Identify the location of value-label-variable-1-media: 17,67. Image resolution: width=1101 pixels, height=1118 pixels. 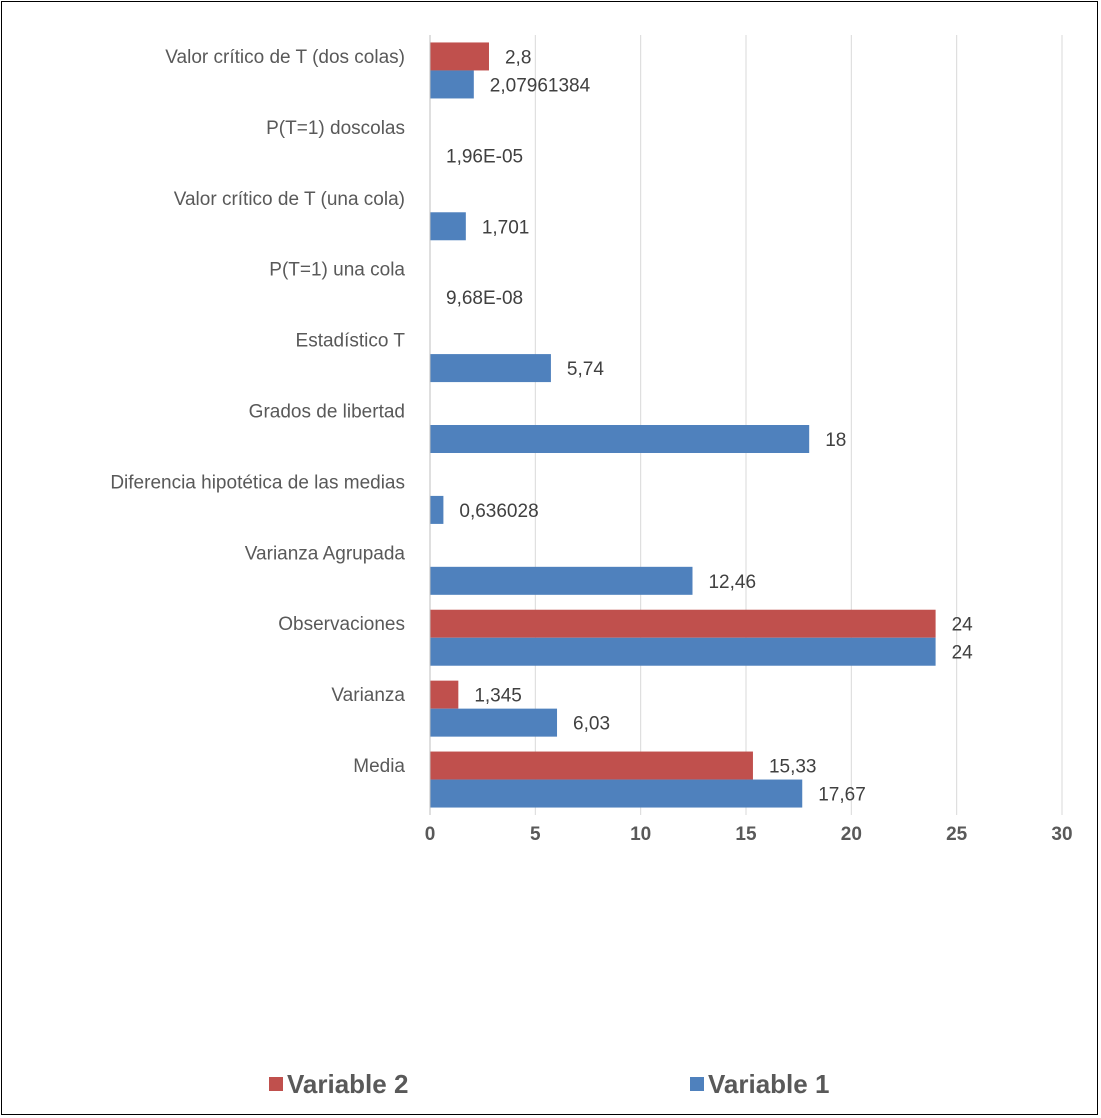
(842, 795).